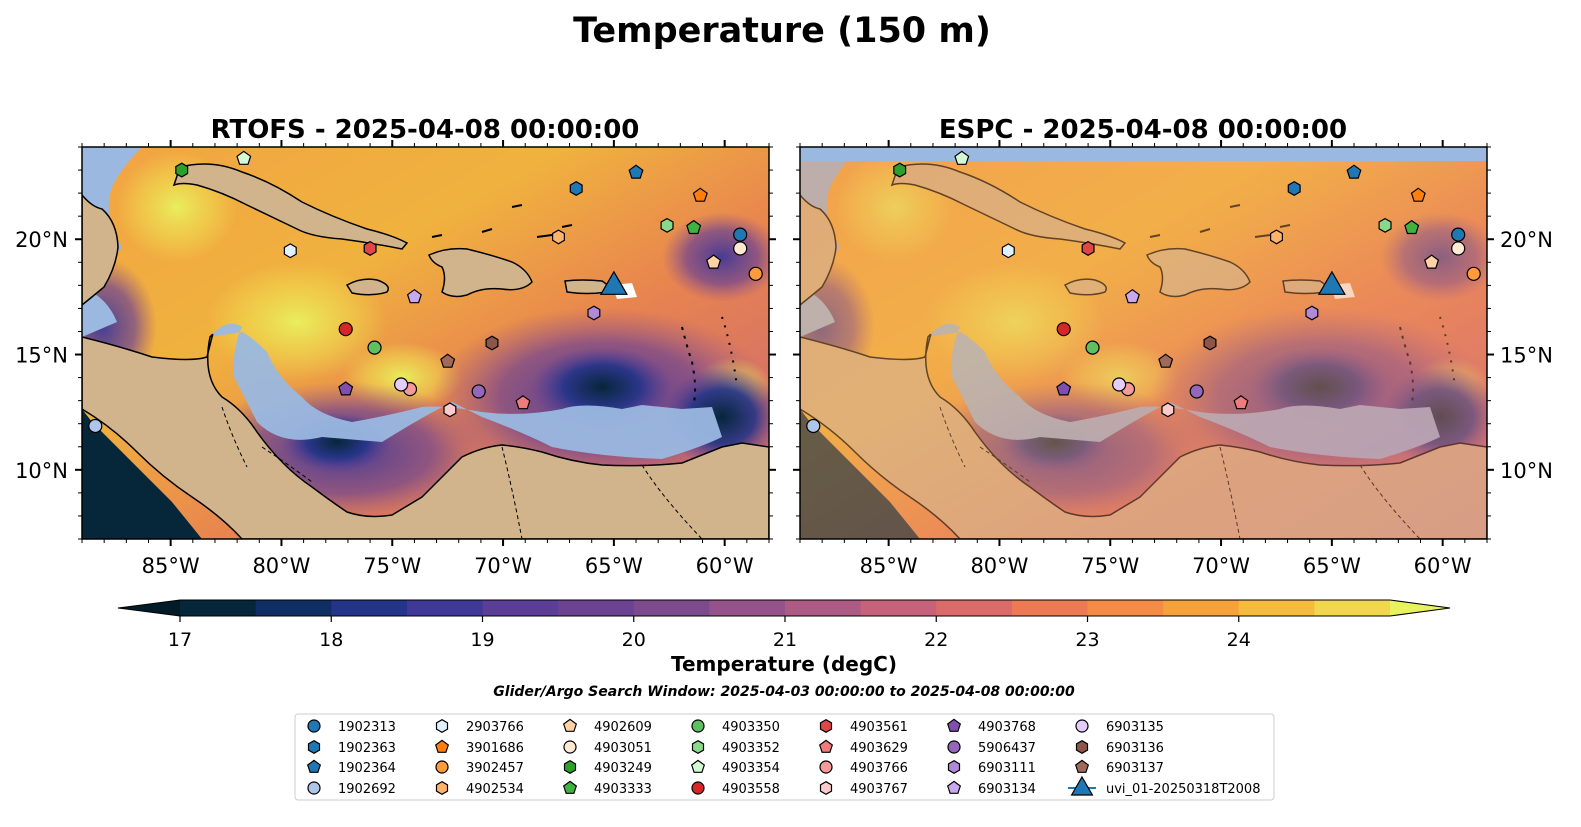 This screenshot has width=1581, height=827. I want to click on legend-label: 4903249, so click(623, 768).